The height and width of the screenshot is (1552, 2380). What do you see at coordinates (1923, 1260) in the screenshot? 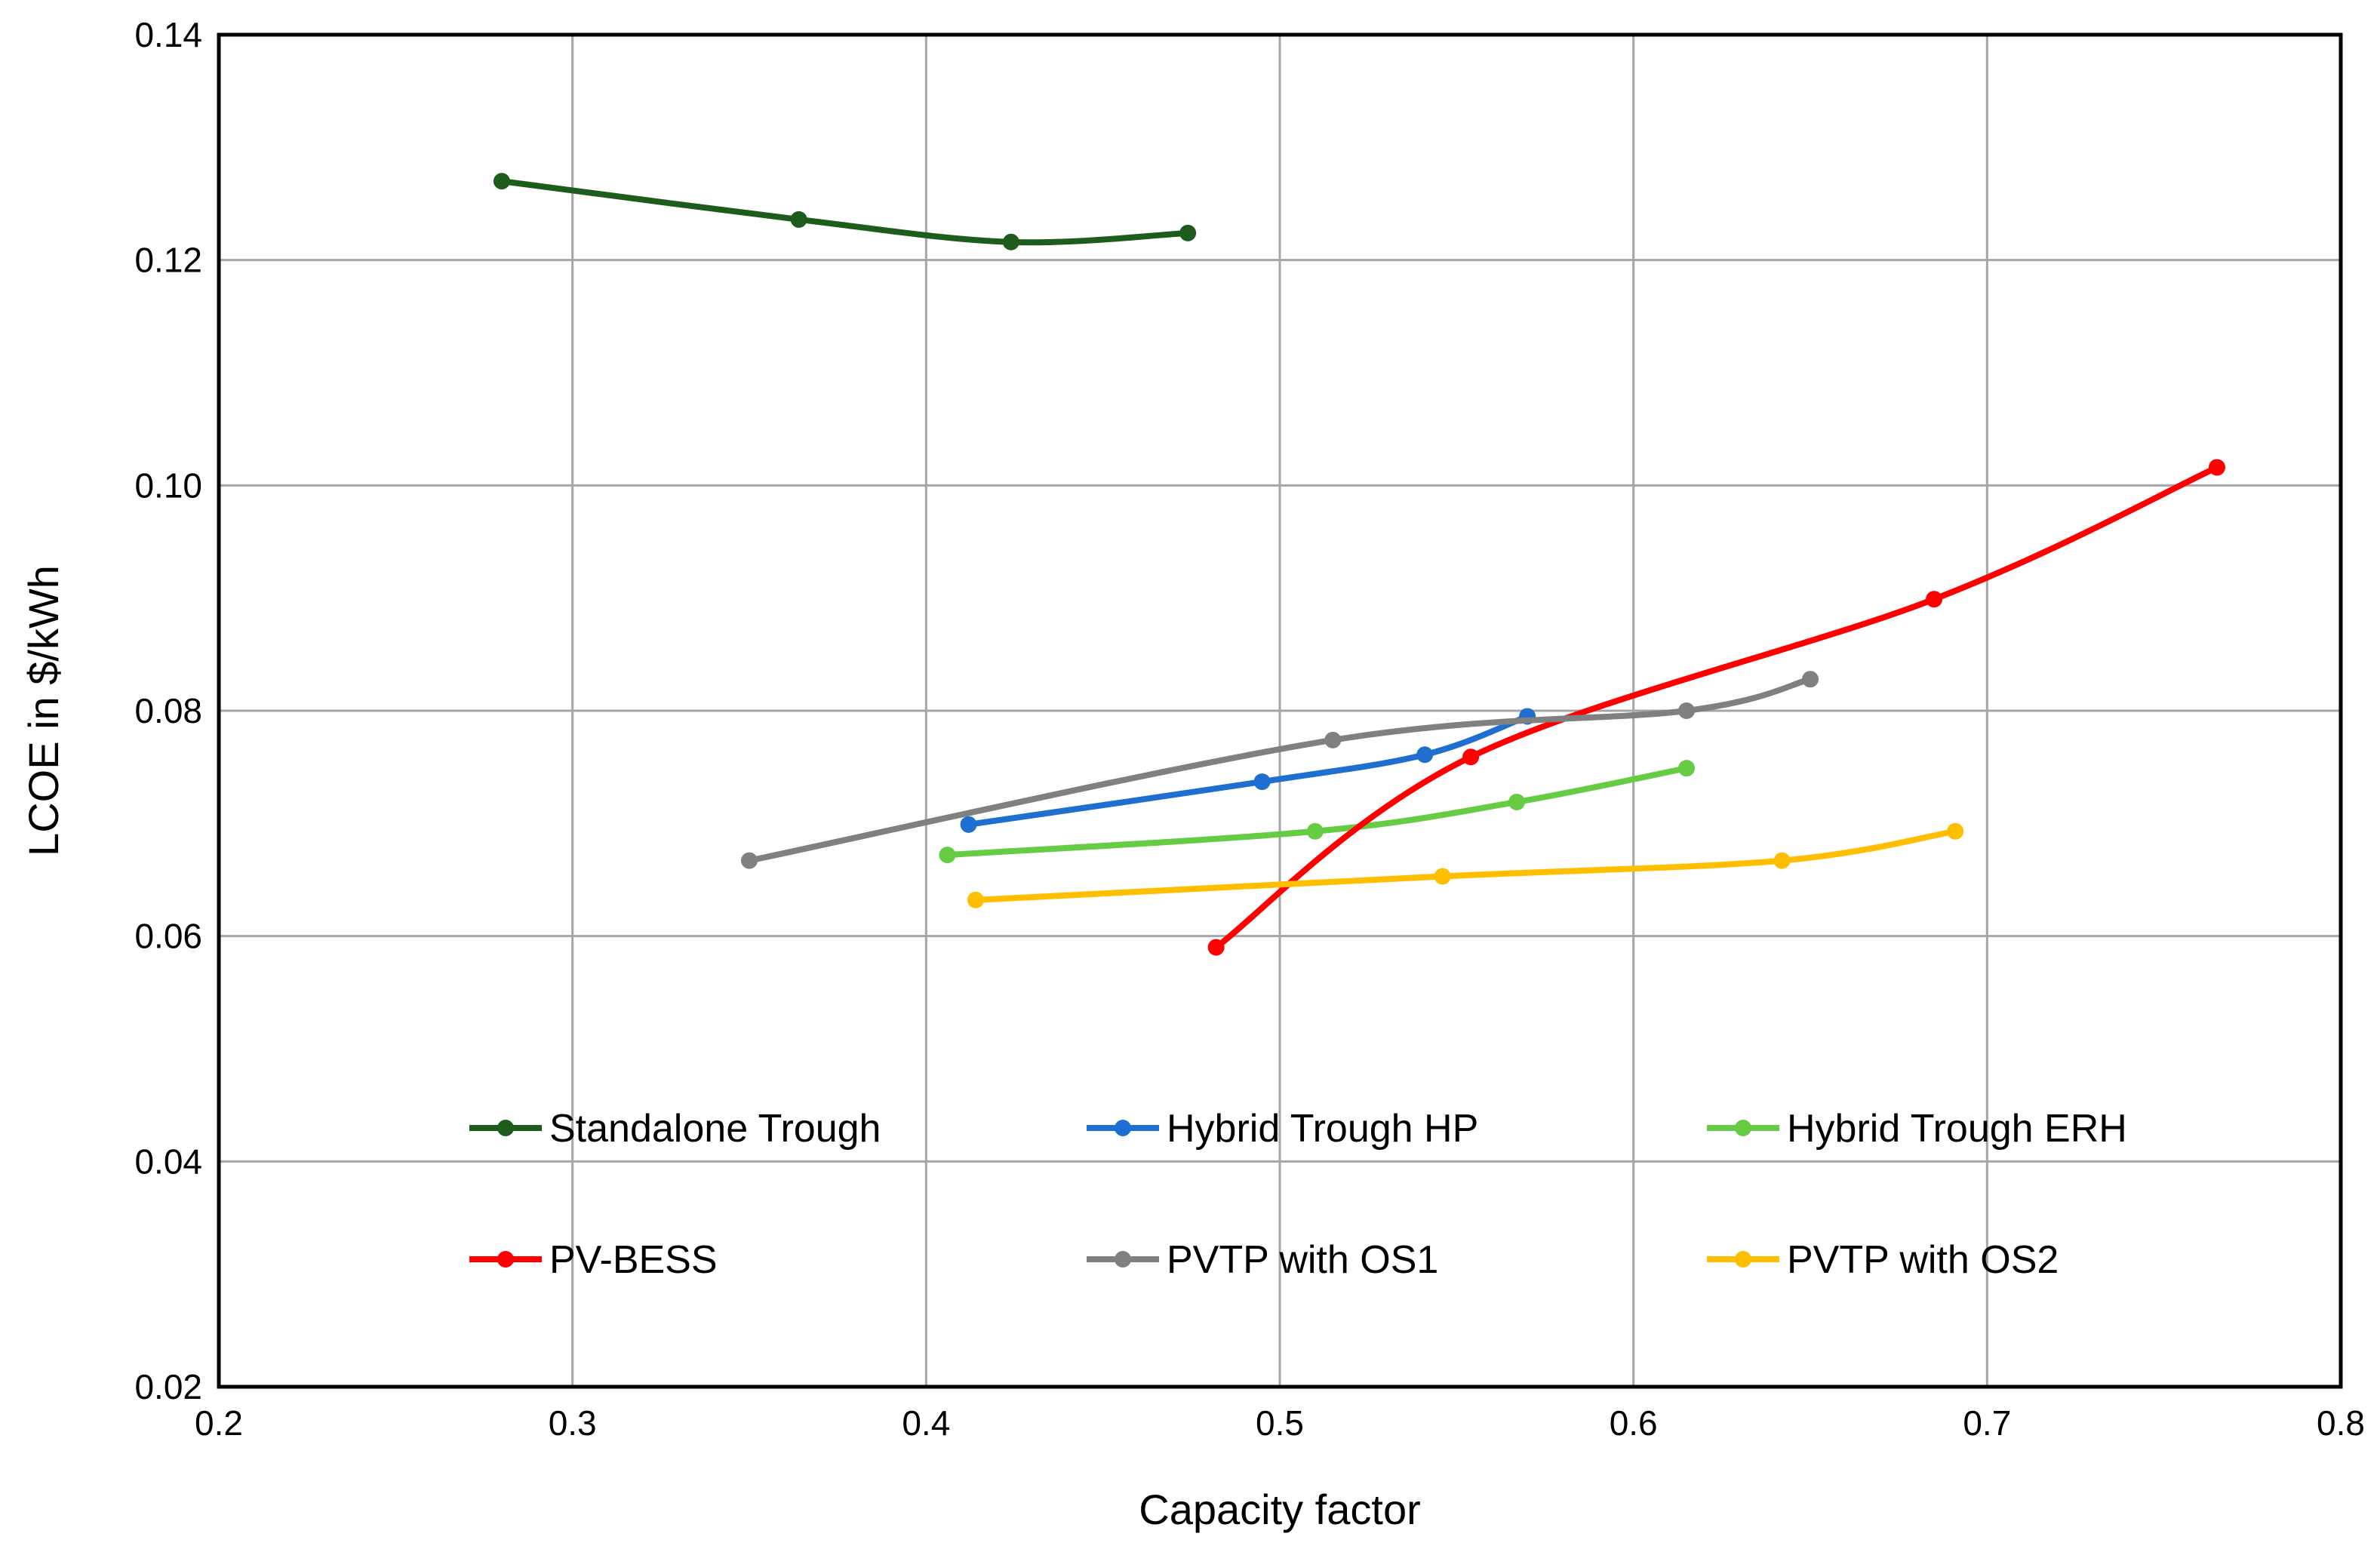
I see `legend-label: PVTP with OS2` at bounding box center [1923, 1260].